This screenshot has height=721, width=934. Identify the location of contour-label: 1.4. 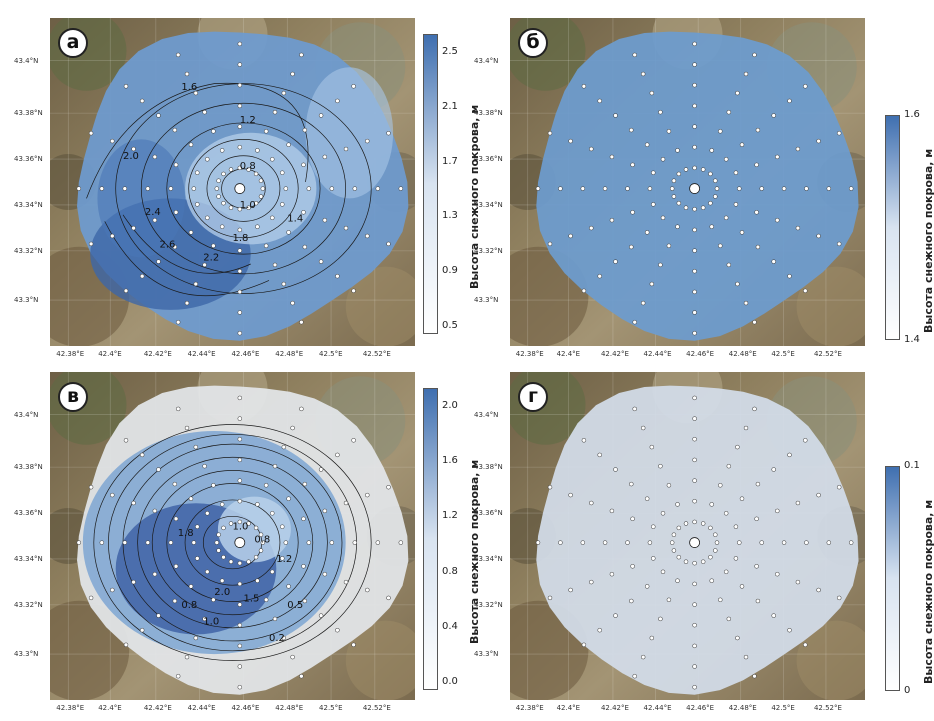
(295, 218).